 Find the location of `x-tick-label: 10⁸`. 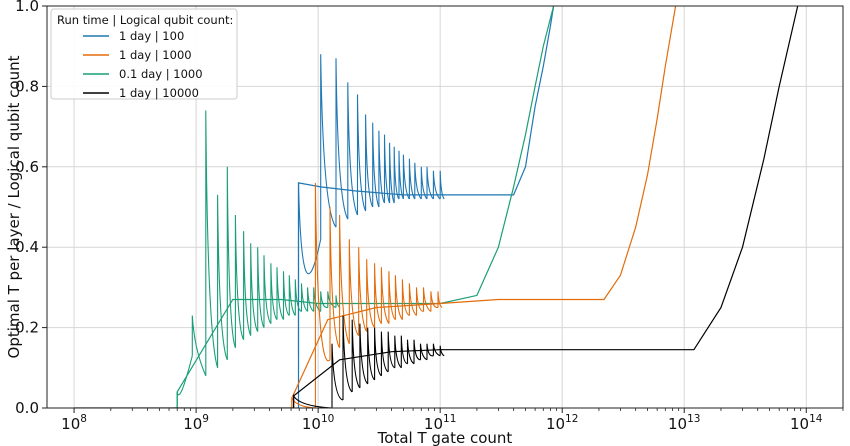

x-tick-label: 10⁸ is located at coordinates (74, 423).